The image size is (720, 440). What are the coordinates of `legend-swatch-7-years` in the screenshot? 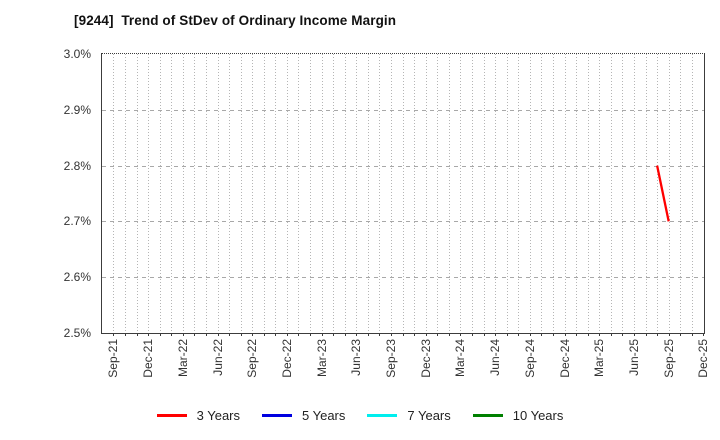 It's located at (382, 415).